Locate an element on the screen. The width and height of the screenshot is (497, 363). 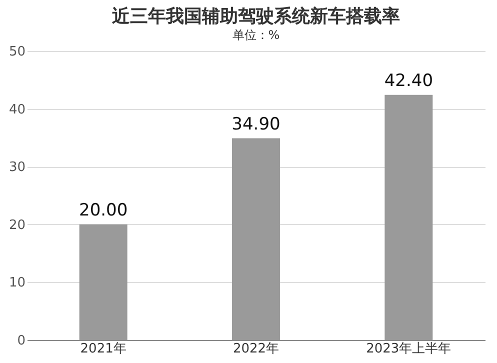
y-tick-label: 10 is located at coordinates (17, 283).